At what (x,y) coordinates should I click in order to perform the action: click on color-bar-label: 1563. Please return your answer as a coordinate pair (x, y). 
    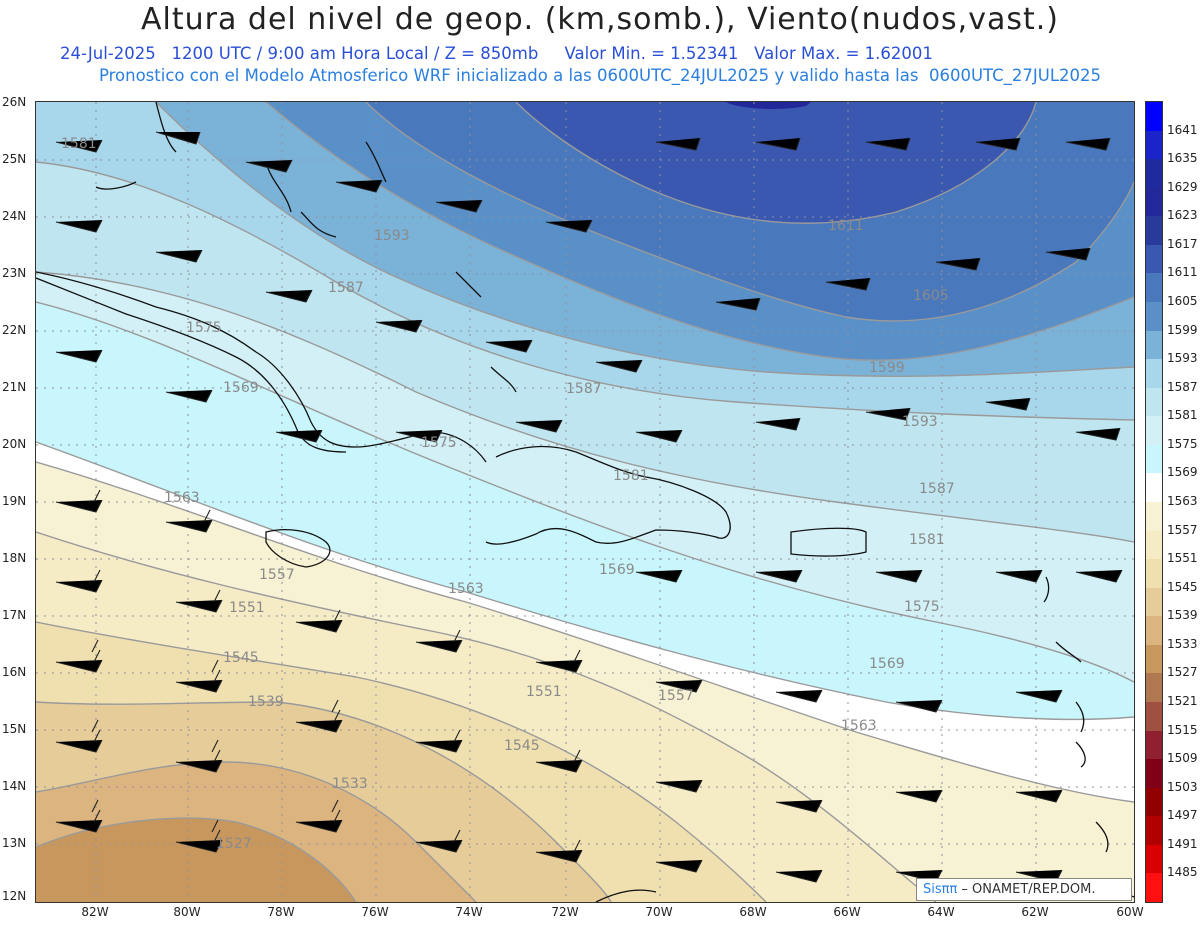
    Looking at the image, I should click on (1182, 501).